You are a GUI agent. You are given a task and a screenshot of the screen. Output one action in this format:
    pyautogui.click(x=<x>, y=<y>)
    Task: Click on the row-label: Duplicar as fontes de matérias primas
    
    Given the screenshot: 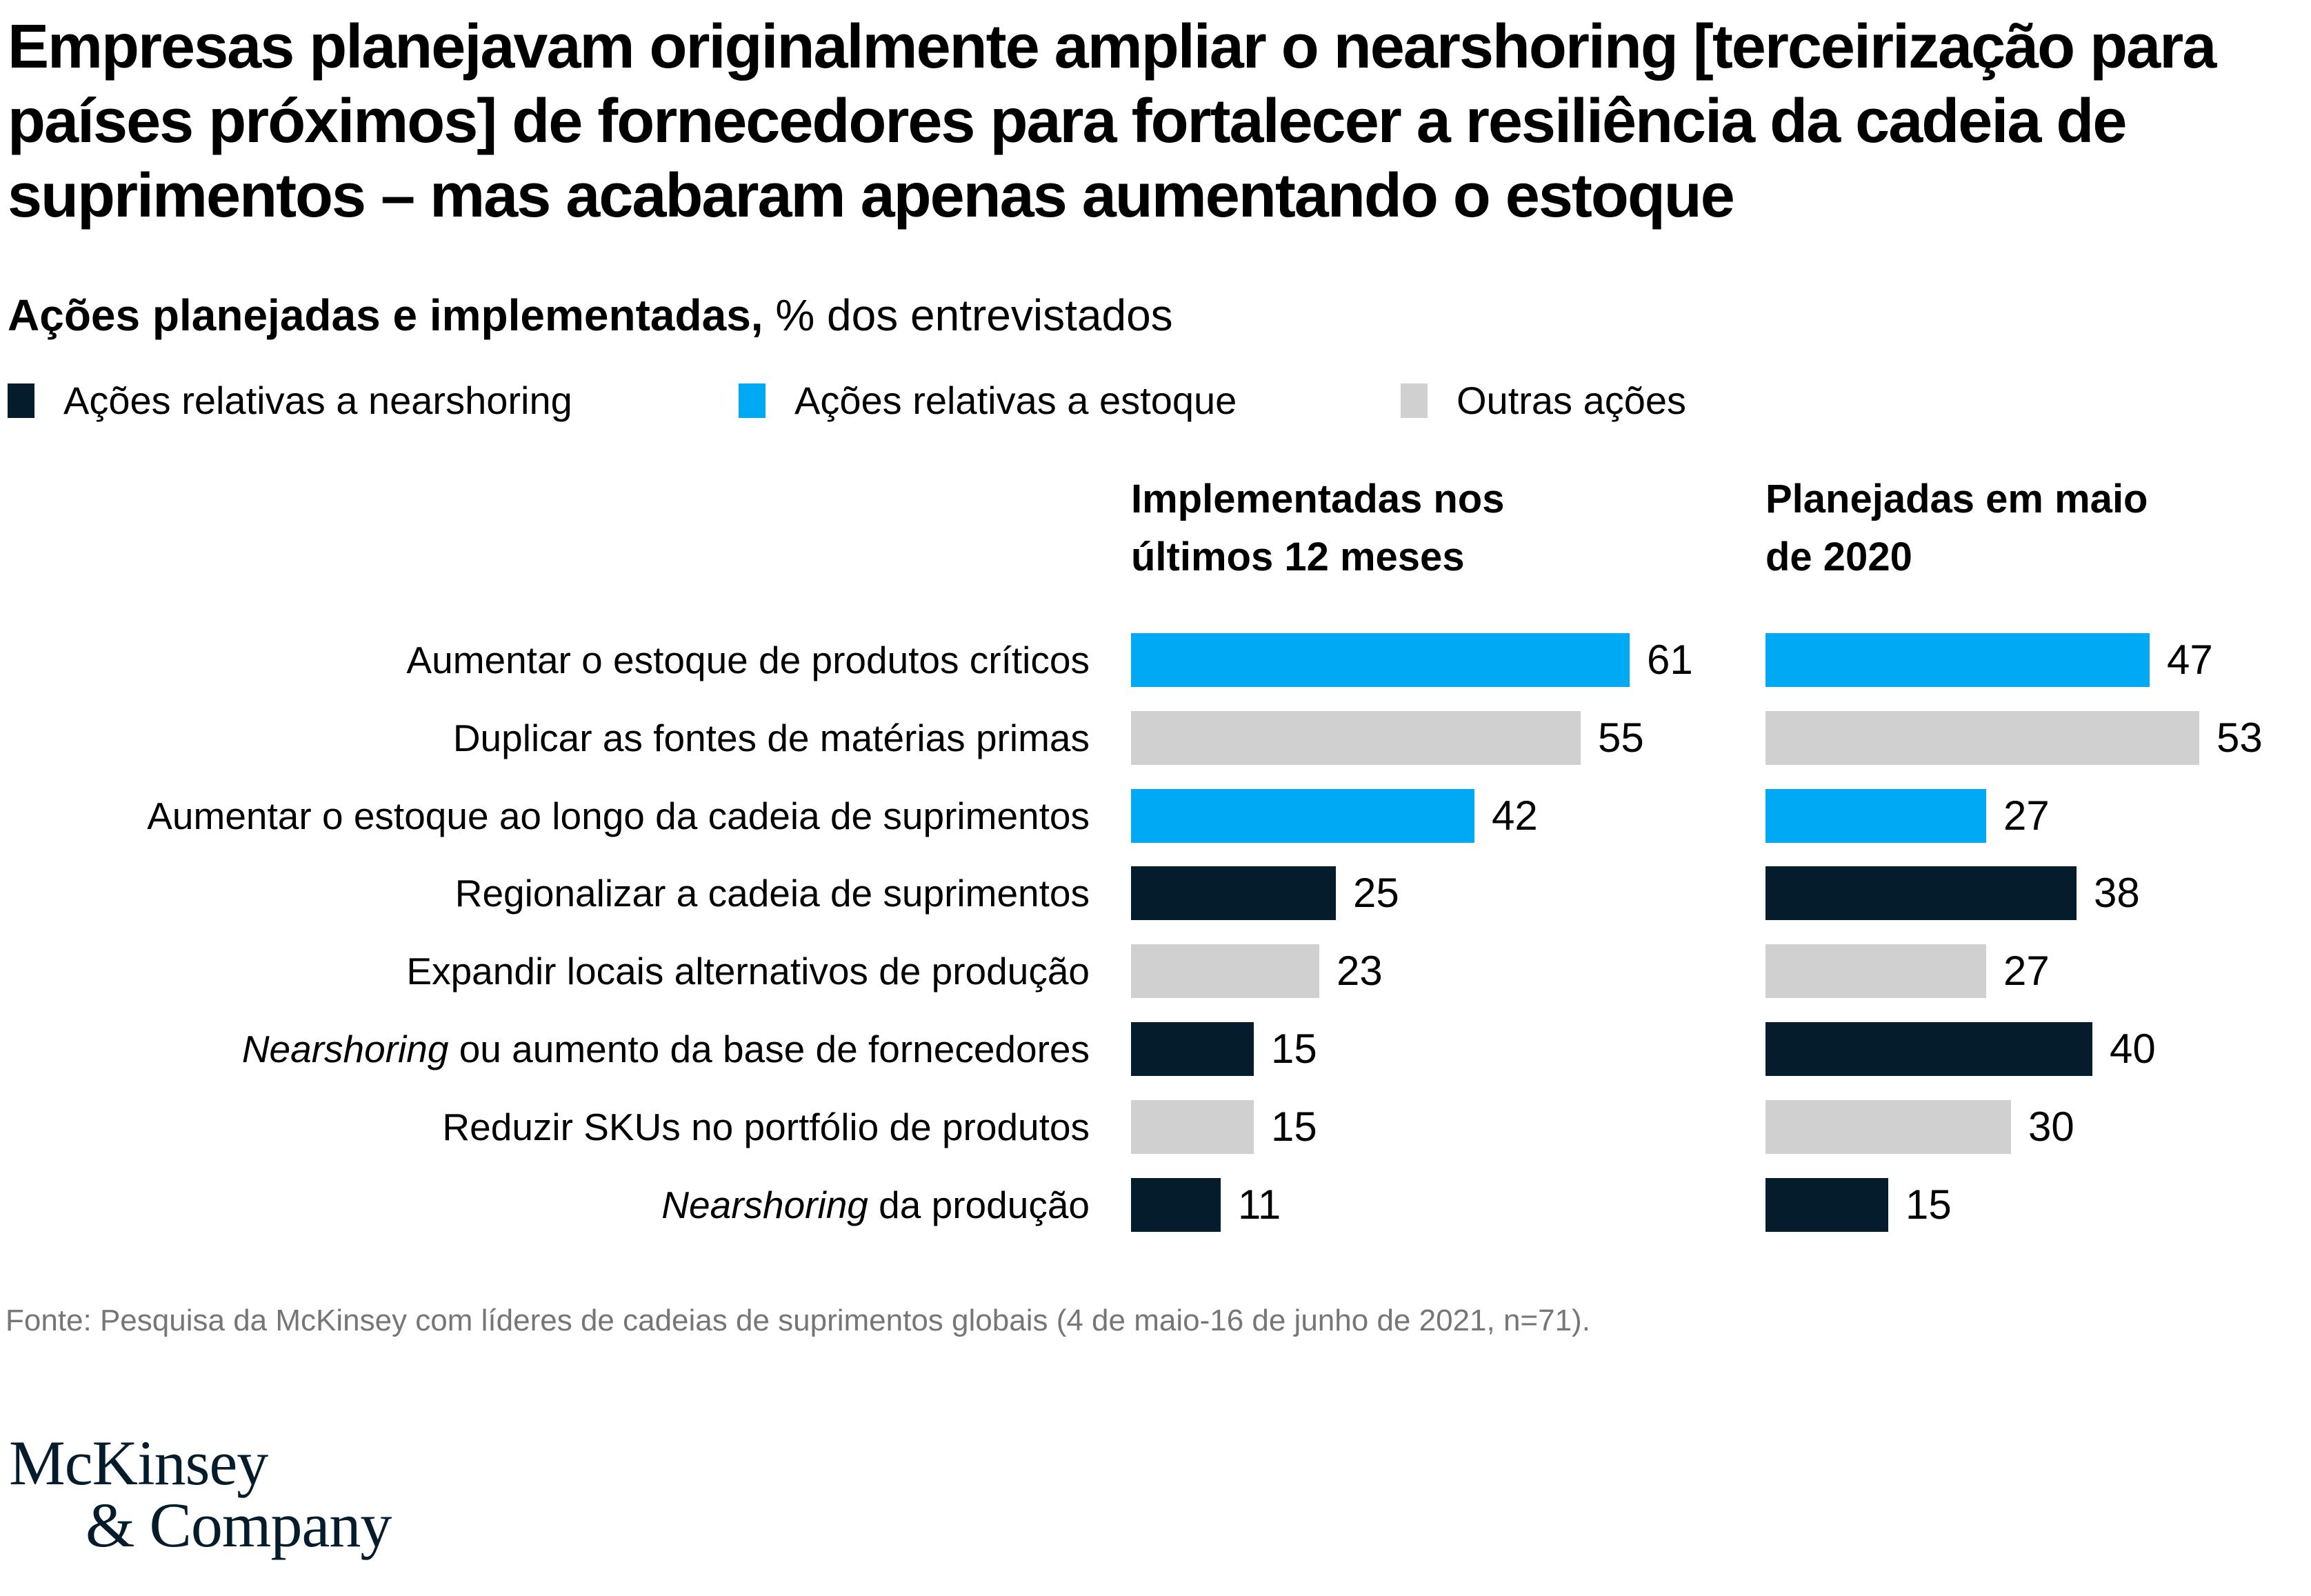 What is the action you would take?
    pyautogui.click(x=545, y=738)
    